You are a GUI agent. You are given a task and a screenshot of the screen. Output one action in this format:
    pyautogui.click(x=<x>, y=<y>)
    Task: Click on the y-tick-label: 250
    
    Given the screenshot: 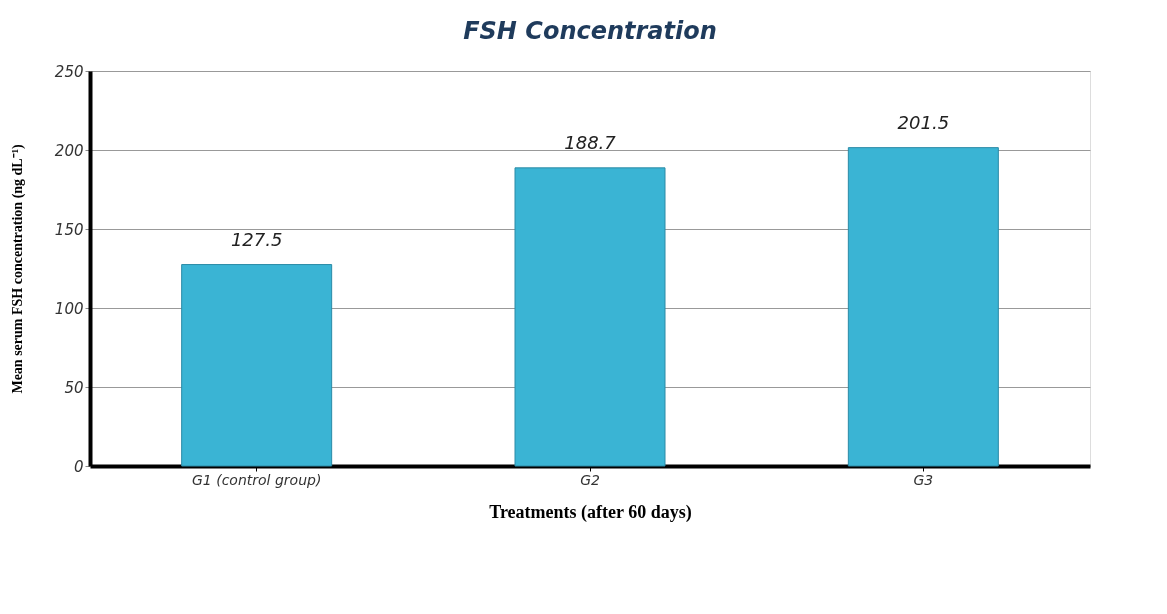 What is the action you would take?
    pyautogui.click(x=69, y=71)
    